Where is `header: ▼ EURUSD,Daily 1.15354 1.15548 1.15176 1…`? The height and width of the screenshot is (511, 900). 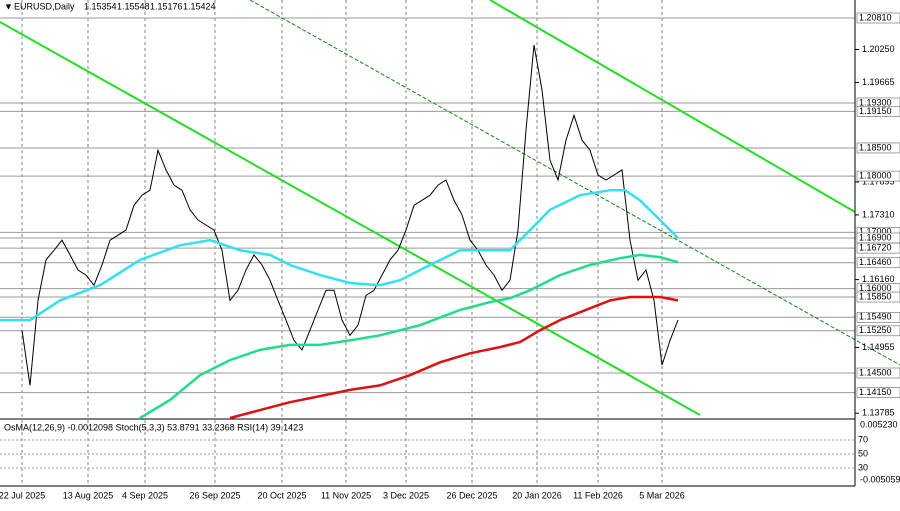
header: ▼ EURUSD,Daily 1.15354 1.15548 1.15176 1… is located at coordinates (110, 6).